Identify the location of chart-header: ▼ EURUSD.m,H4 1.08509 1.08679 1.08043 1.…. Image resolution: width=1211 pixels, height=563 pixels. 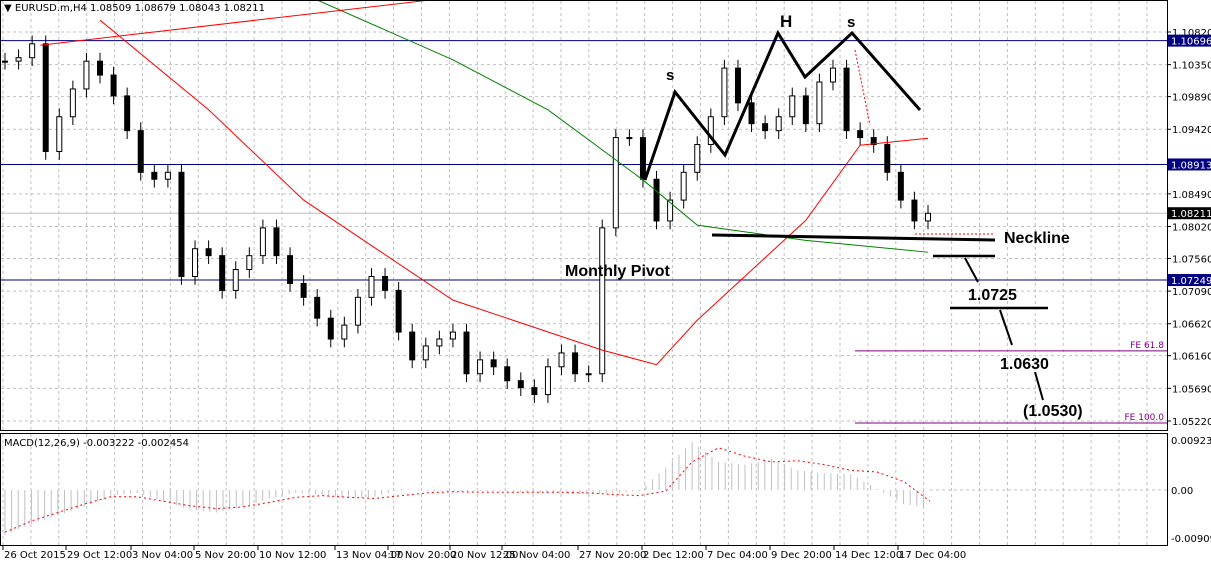
(134, 8).